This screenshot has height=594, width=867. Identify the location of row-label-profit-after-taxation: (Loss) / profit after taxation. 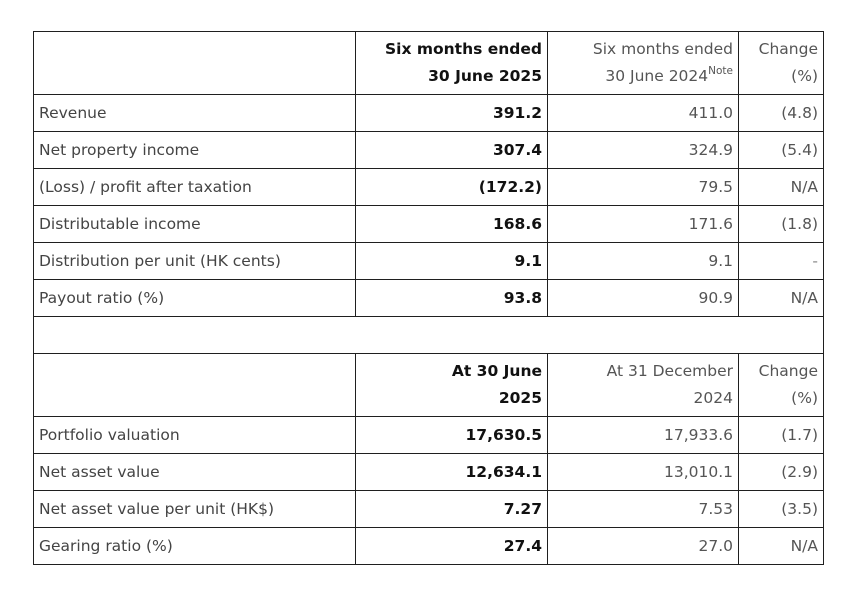
(194, 187).